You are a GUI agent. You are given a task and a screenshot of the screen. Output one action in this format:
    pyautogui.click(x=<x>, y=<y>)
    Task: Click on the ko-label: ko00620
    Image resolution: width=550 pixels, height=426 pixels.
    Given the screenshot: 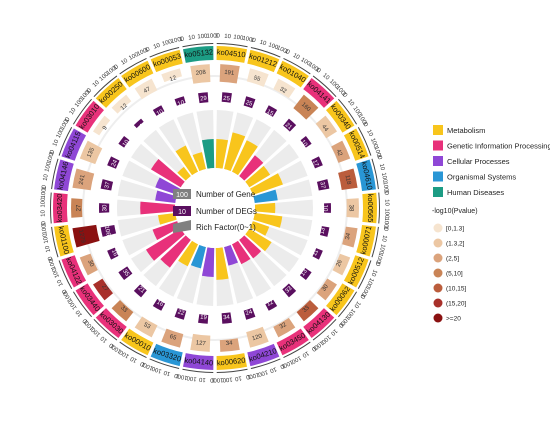 What is the action you would take?
    pyautogui.click(x=231, y=362)
    